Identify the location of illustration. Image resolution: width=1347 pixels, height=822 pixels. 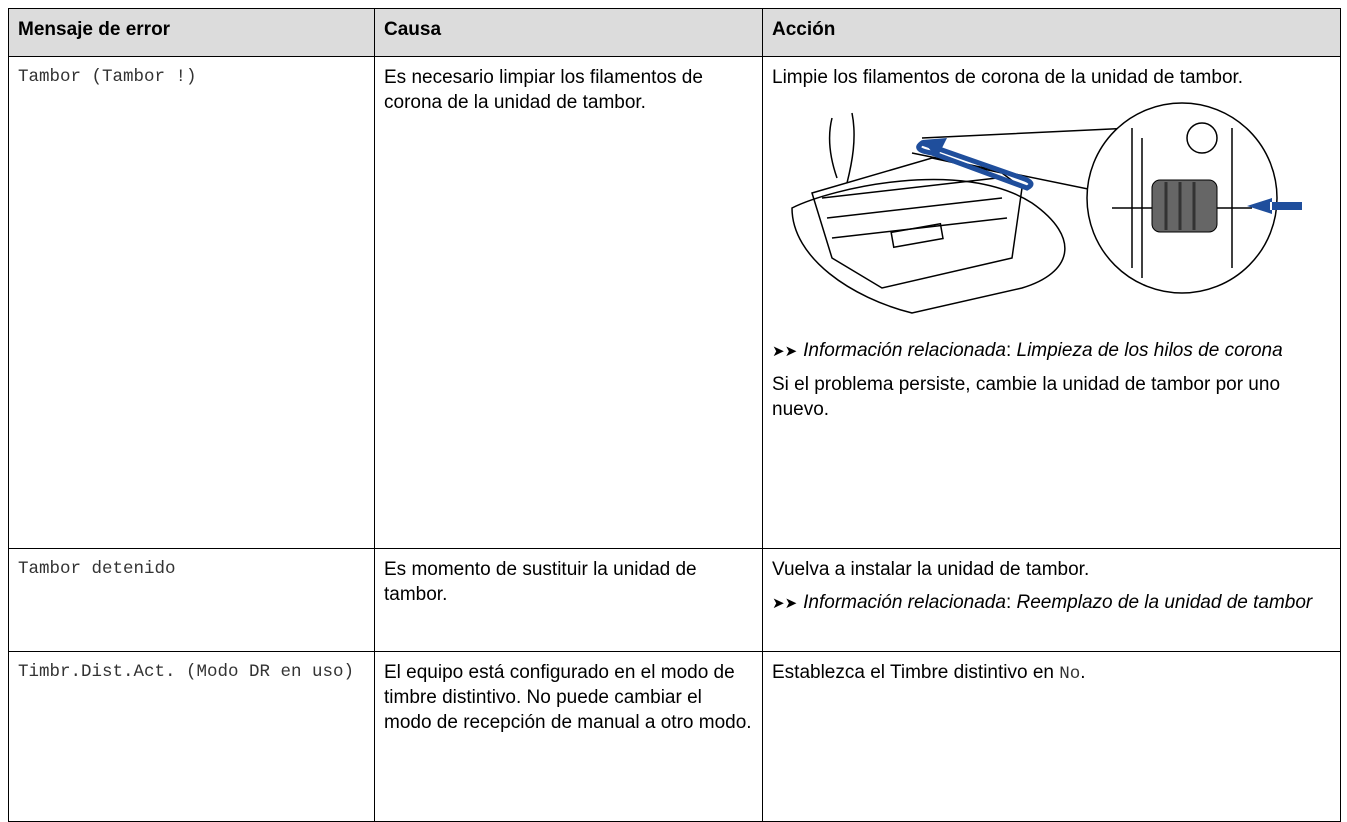
(1046, 208).